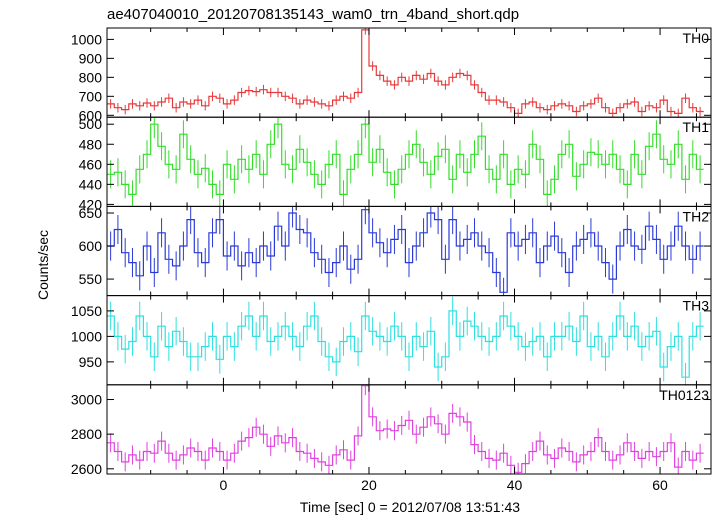  Describe the element at coordinates (369, 485) in the screenshot. I see `x-tick-label: 20` at that location.